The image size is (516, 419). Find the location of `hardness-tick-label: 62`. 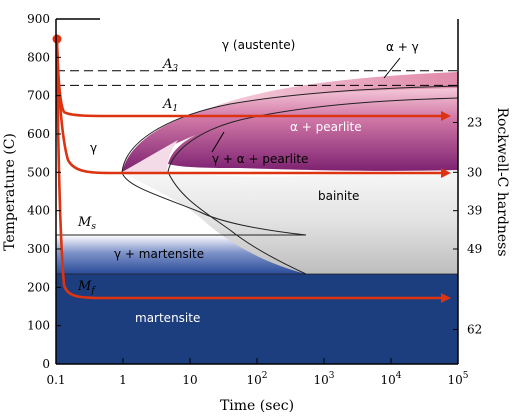

hardness-tick-label: 62 is located at coordinates (474, 330).